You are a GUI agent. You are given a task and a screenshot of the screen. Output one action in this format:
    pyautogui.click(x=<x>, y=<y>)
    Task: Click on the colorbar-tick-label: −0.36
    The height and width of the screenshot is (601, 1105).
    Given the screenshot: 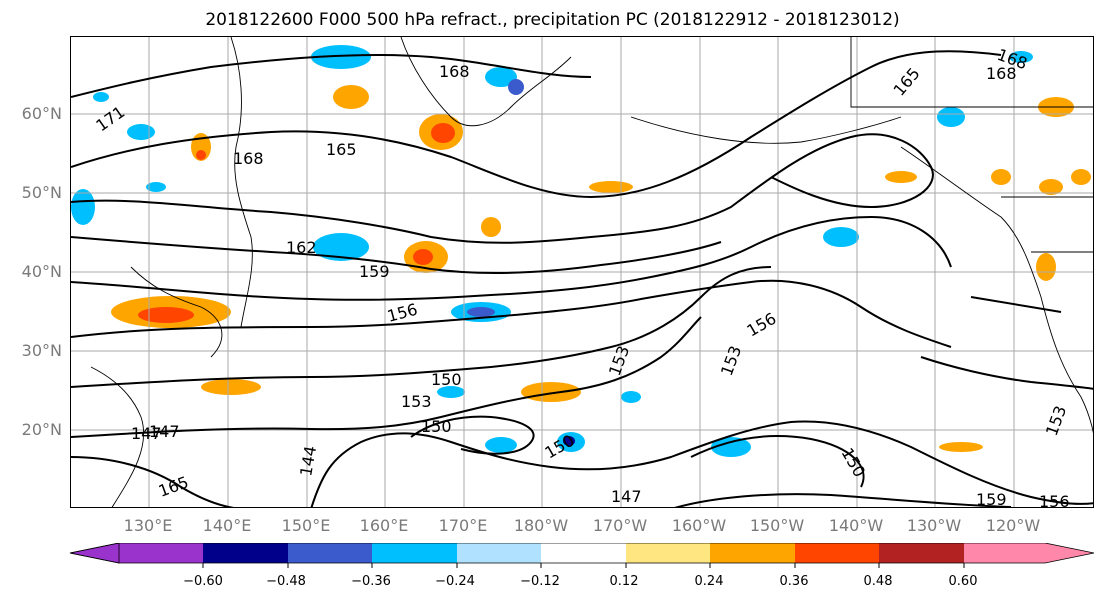 What is the action you would take?
    pyautogui.click(x=371, y=581)
    